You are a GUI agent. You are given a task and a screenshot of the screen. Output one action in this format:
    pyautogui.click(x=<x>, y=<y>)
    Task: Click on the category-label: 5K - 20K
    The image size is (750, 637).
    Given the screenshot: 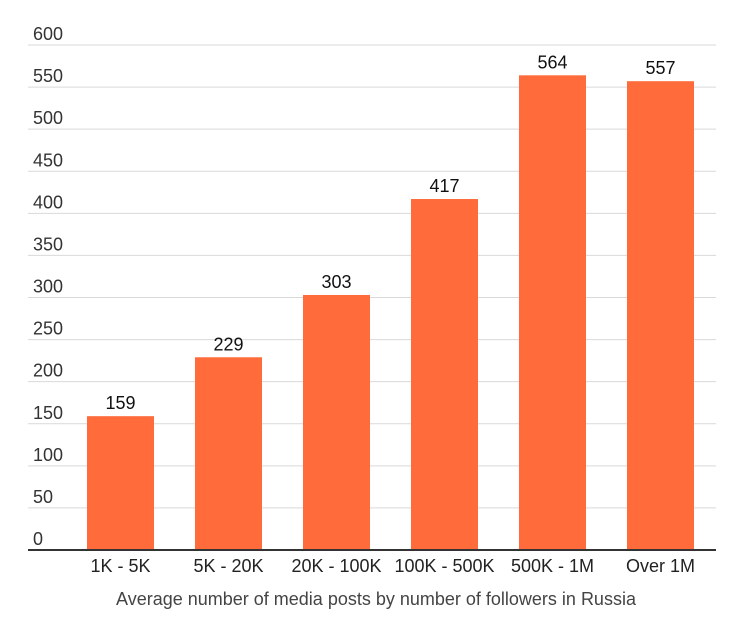 What is the action you would take?
    pyautogui.click(x=228, y=566)
    